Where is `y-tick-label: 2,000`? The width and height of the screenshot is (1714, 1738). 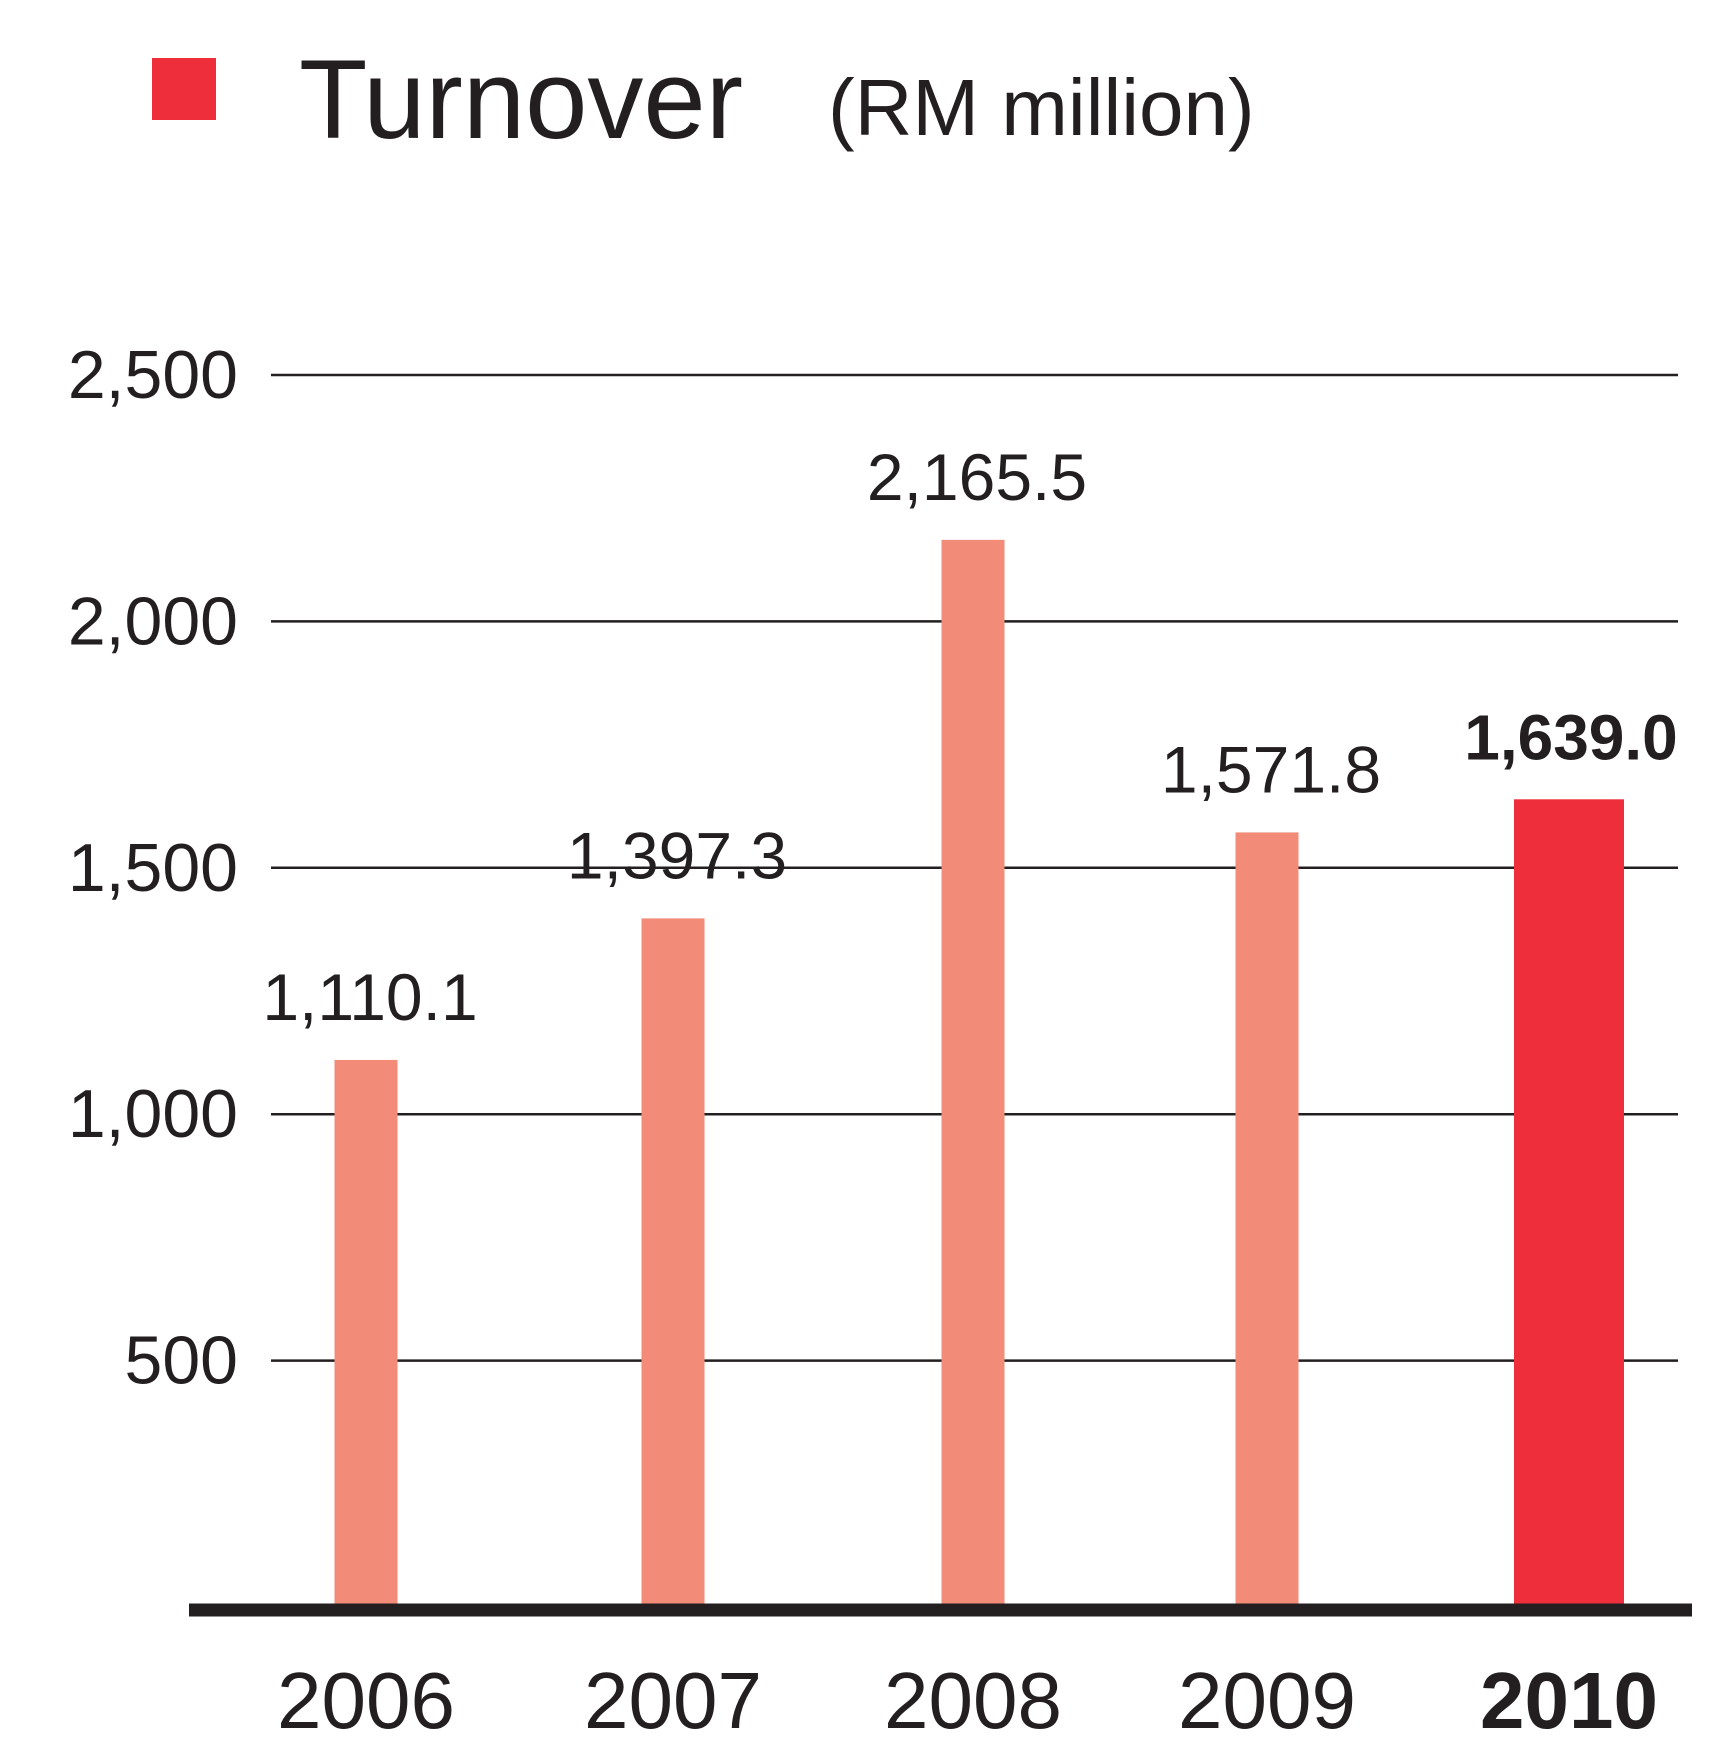 y-tick-label: 2,000 is located at coordinates (153, 621).